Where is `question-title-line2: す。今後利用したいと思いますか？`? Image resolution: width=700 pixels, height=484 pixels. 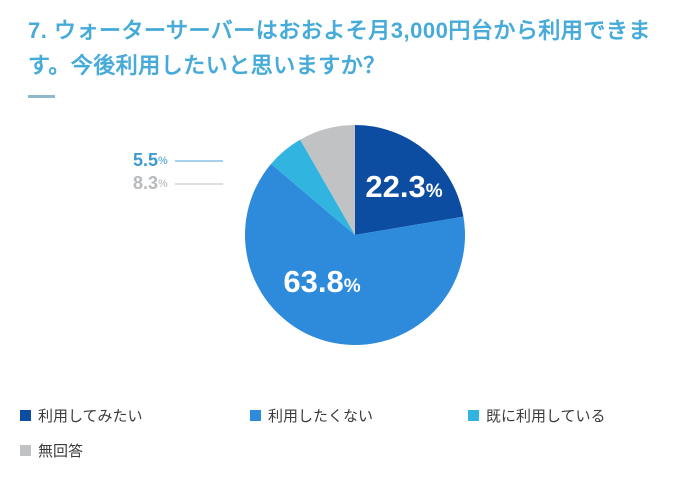
question-title-line2: す。今後利用したいと思いますか？ is located at coordinates (207, 65).